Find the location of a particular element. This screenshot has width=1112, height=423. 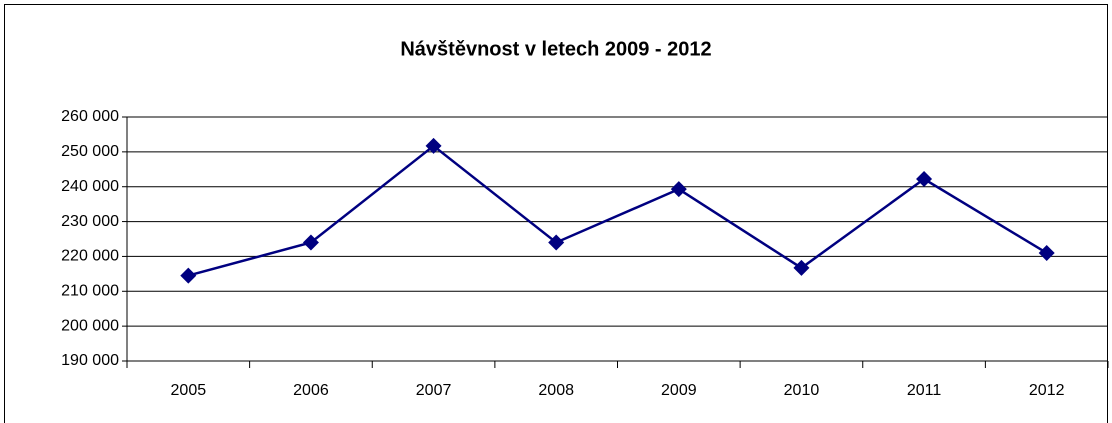

x-tick-label: 2006 is located at coordinates (311, 390).